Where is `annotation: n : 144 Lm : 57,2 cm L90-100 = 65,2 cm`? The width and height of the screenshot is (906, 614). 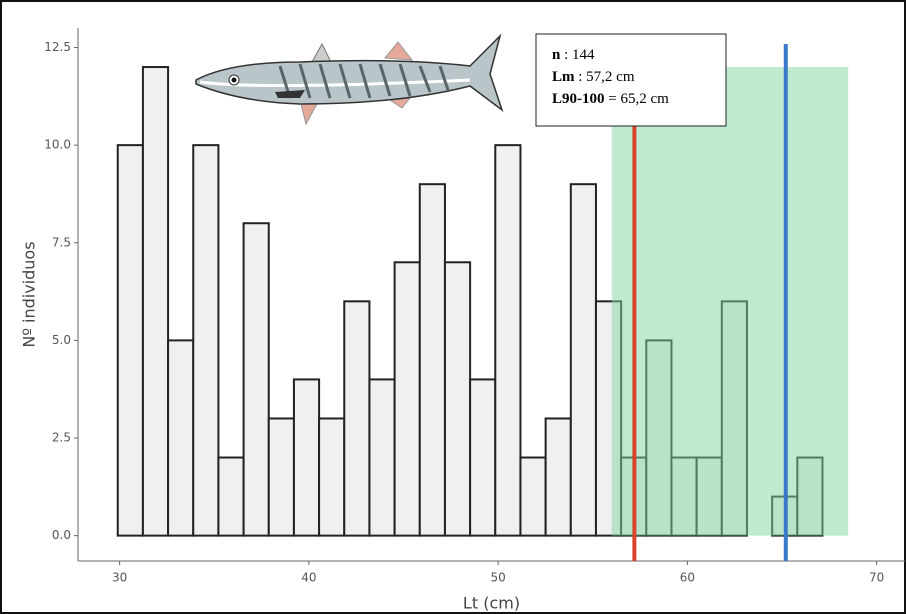
annotation: n : 144 Lm : 57,2 cm L90-100 = 65,2 cm is located at coordinates (610, 77).